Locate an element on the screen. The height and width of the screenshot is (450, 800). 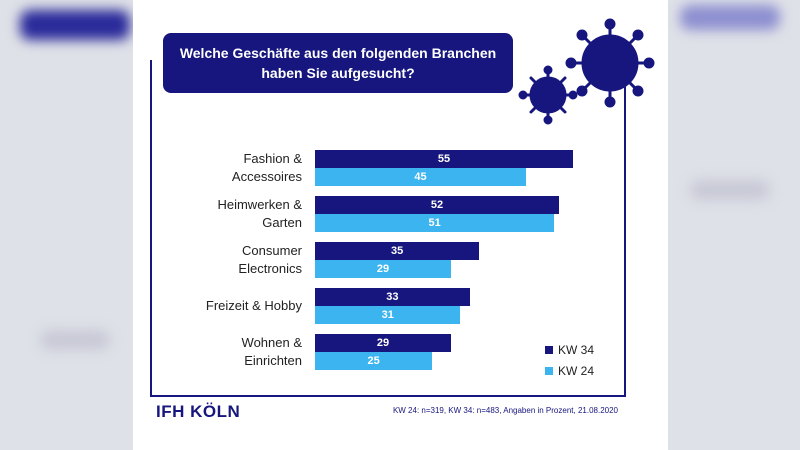
category-label: Freizeit & Hobby is located at coordinates (253, 305).